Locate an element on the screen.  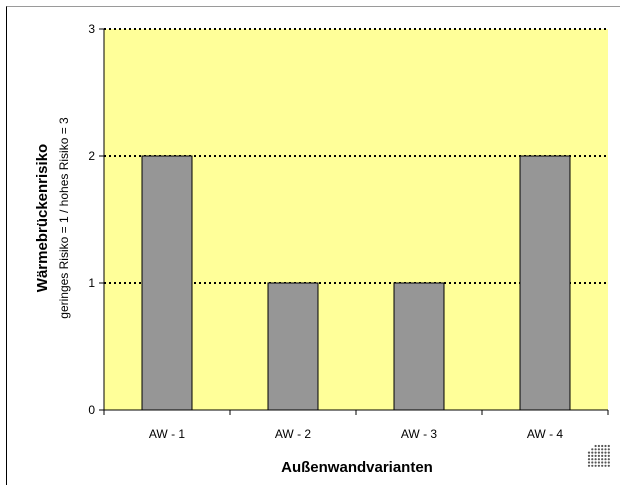
x-tick-labels: AW - 1 AW - 2 AW - 3 AW - 4 is located at coordinates (356, 434).